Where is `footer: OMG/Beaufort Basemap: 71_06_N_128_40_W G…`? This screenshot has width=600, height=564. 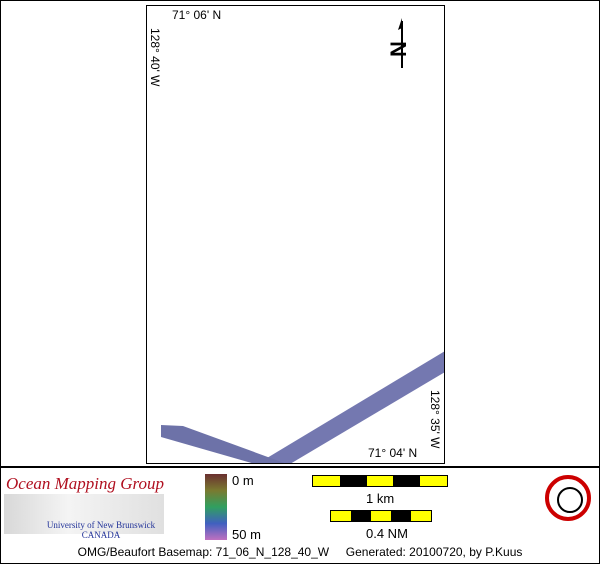 footer: OMG/Beaufort Basemap: 71_06_N_128_40_W G… is located at coordinates (300, 552).